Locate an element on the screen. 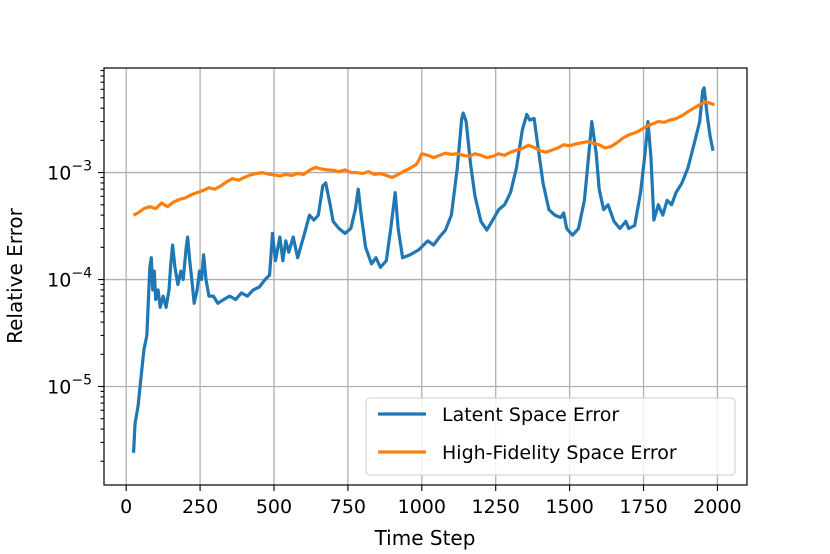  legend-label-latent: Latent Space Error is located at coordinates (530, 415).